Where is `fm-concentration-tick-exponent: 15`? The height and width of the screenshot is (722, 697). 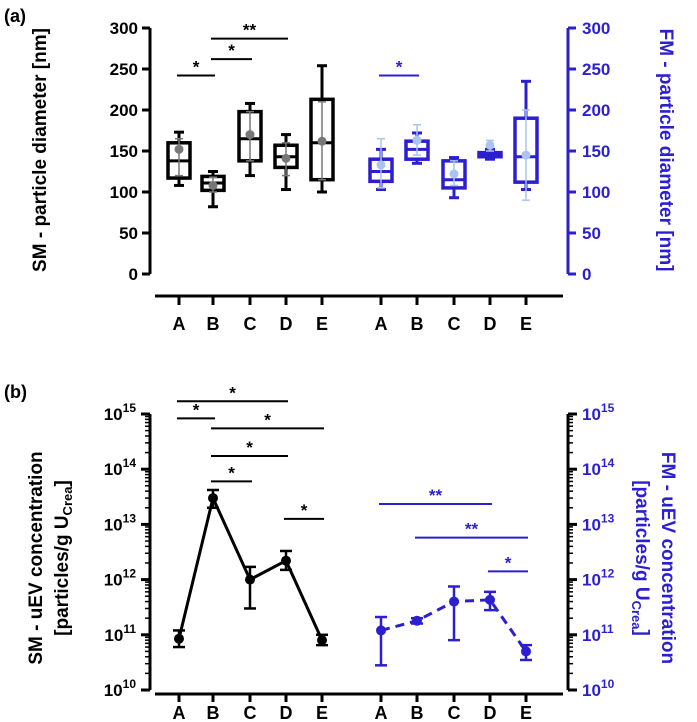
fm-concentration-tick-exponent: 15 is located at coordinates (608, 408).